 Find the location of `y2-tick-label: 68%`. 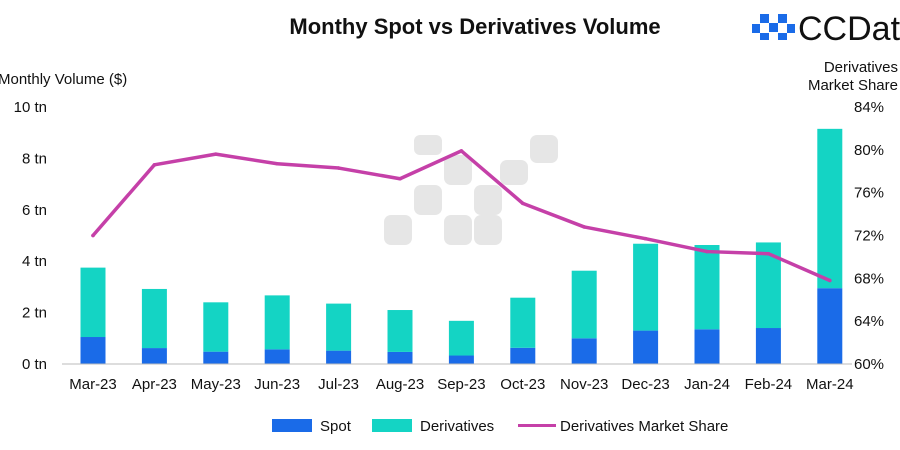

y2-tick-label: 68% is located at coordinates (869, 278).